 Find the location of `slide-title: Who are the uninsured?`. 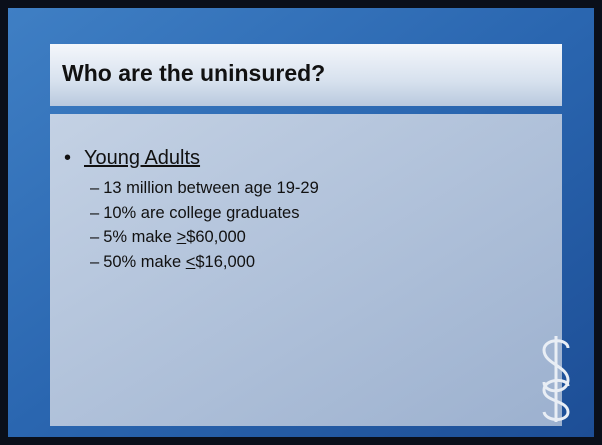

slide-title: Who are the uninsured? is located at coordinates (194, 73).